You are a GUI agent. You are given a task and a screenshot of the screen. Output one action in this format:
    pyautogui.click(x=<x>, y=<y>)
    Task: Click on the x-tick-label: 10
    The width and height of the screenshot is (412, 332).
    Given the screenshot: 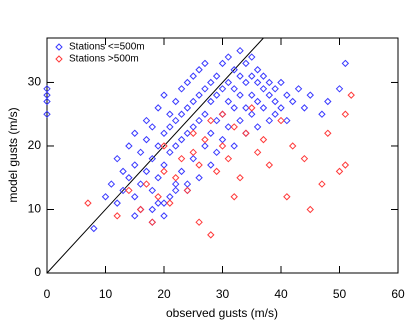 What is the action you would take?
    pyautogui.click(x=106, y=294)
    